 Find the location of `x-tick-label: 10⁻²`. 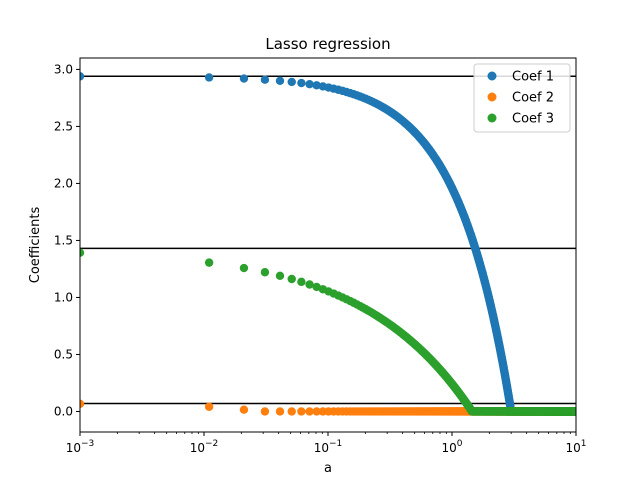

x-tick-label: 10⁻² is located at coordinates (204, 447).